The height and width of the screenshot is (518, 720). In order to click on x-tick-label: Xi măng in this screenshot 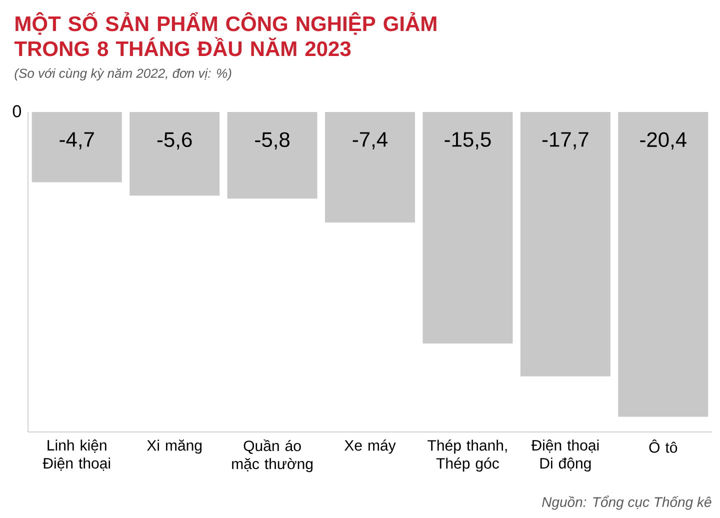, I will do `click(174, 447)`.